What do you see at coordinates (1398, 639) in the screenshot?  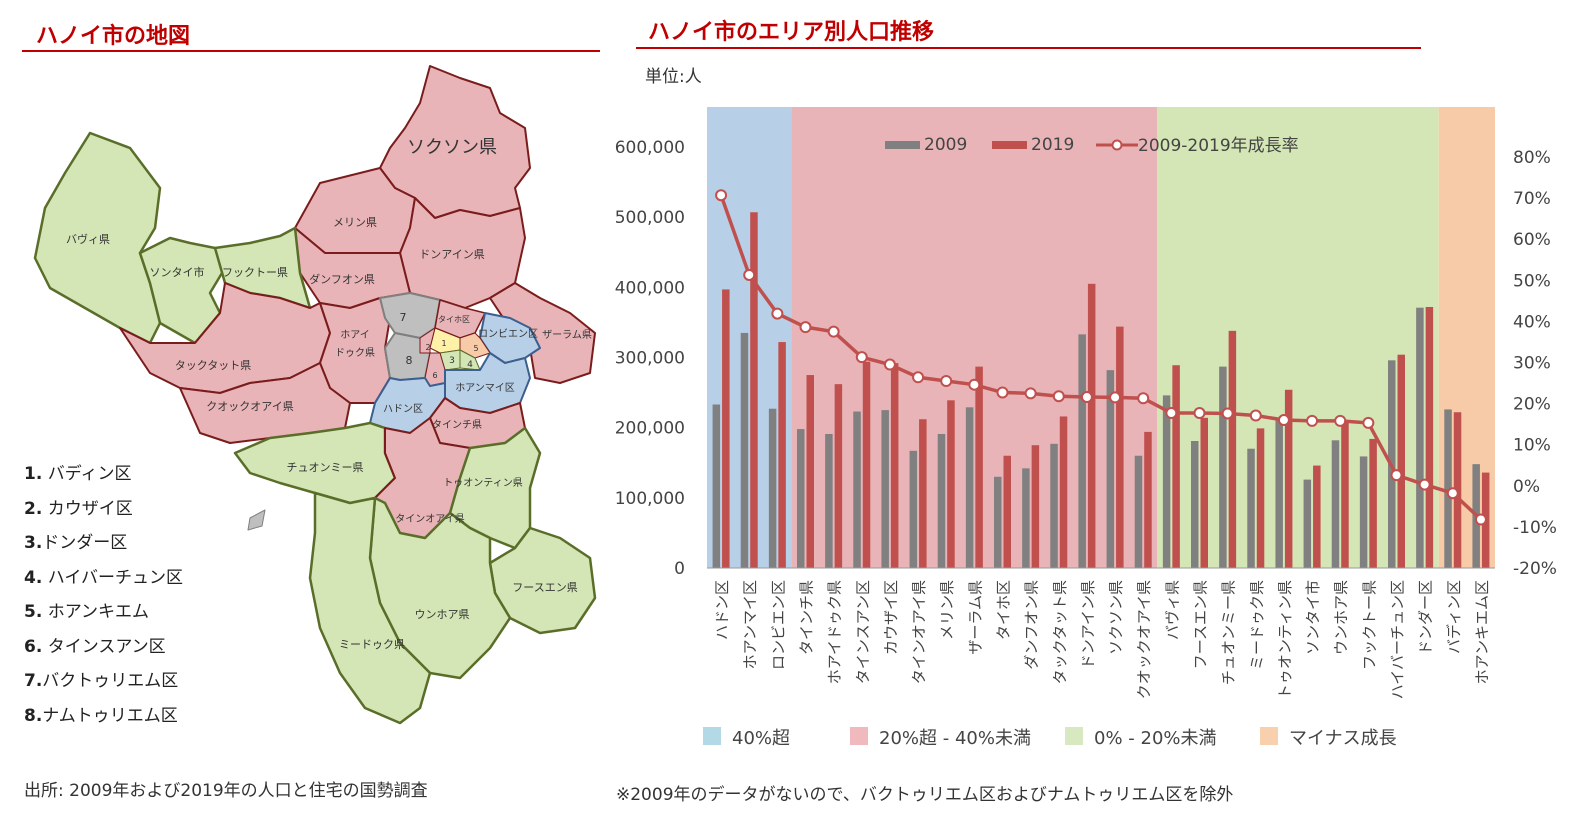 I see `x-category-label: ハイバーチュン区` at bounding box center [1398, 639].